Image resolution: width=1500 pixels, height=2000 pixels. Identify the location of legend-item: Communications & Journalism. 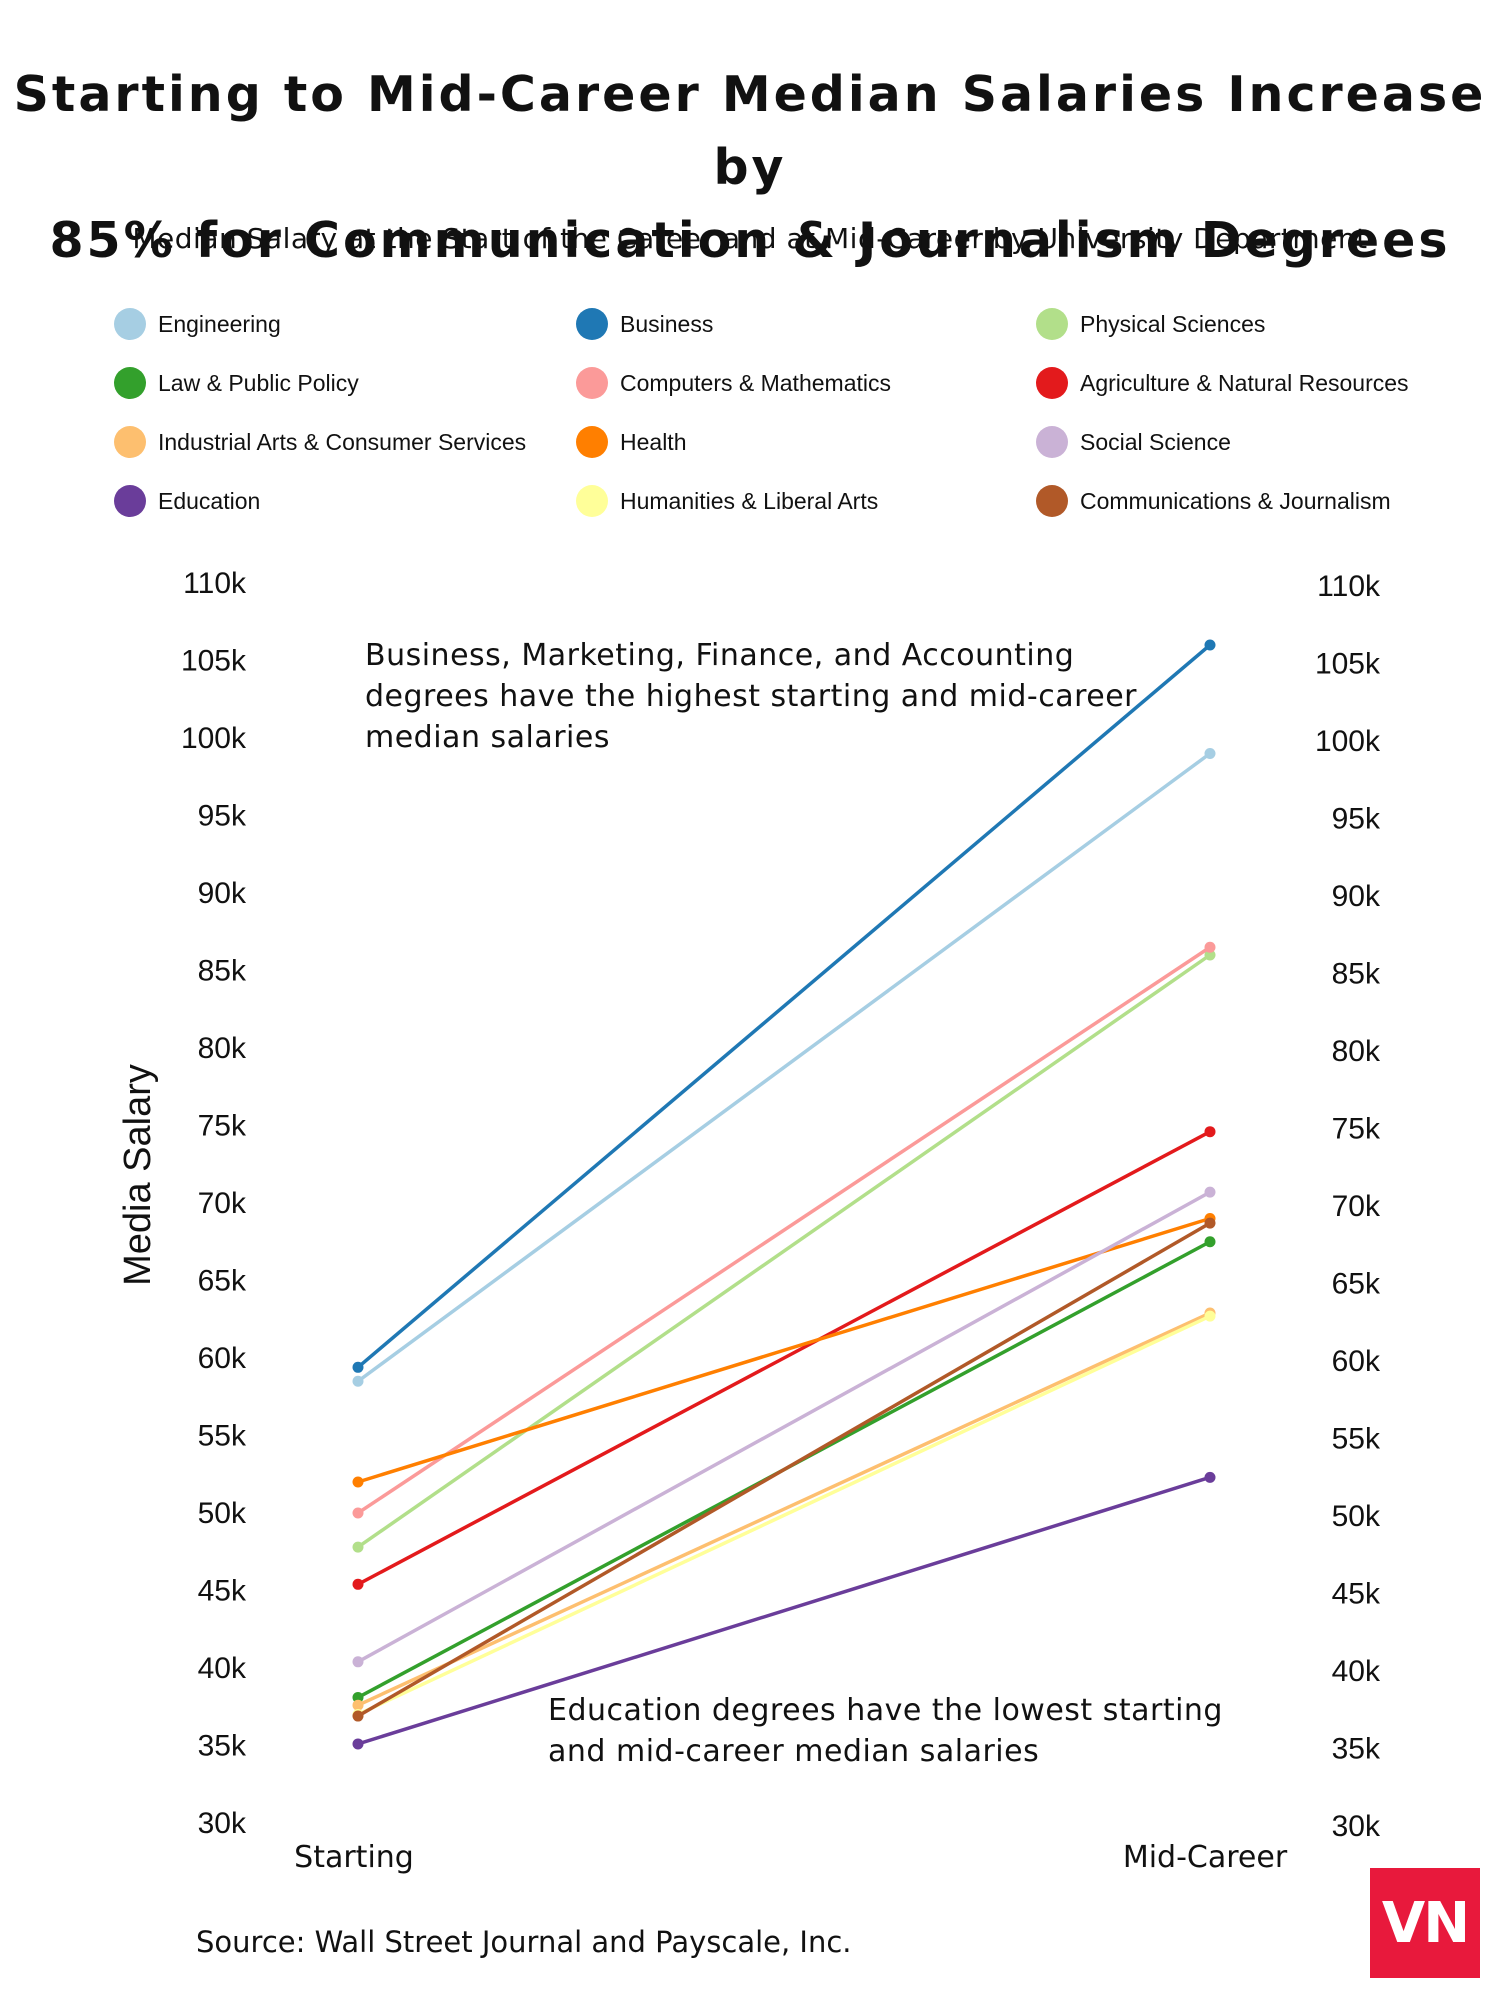
(1213, 501).